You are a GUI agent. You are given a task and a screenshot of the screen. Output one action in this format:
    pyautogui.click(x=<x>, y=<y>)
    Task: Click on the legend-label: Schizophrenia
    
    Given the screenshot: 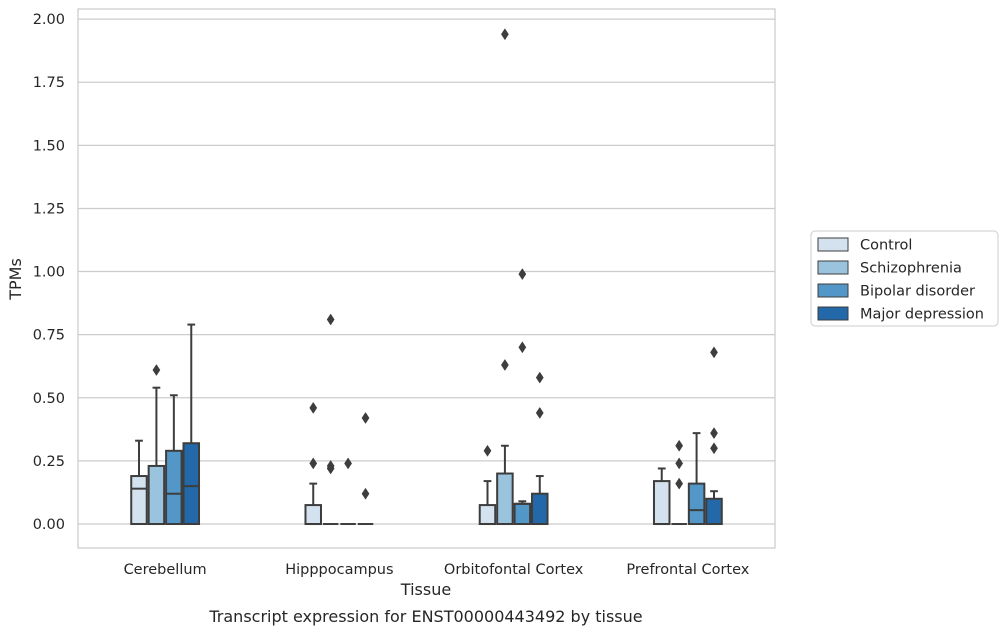 What is the action you would take?
    pyautogui.click(x=911, y=269)
    